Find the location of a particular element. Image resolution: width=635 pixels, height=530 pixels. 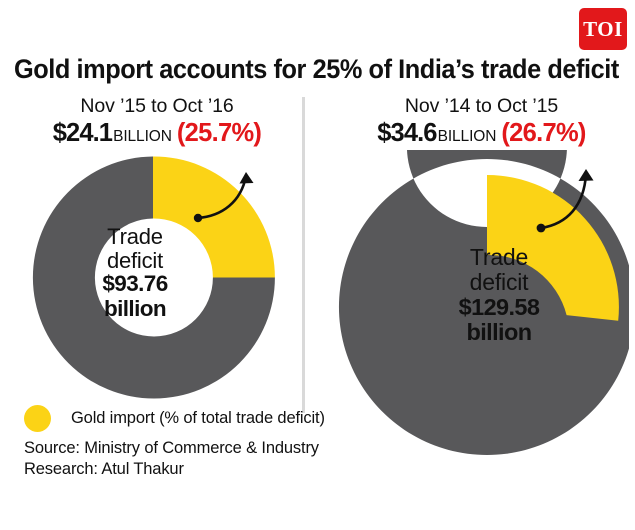

gold-amount-left: $24.1 is located at coordinates (82, 133).